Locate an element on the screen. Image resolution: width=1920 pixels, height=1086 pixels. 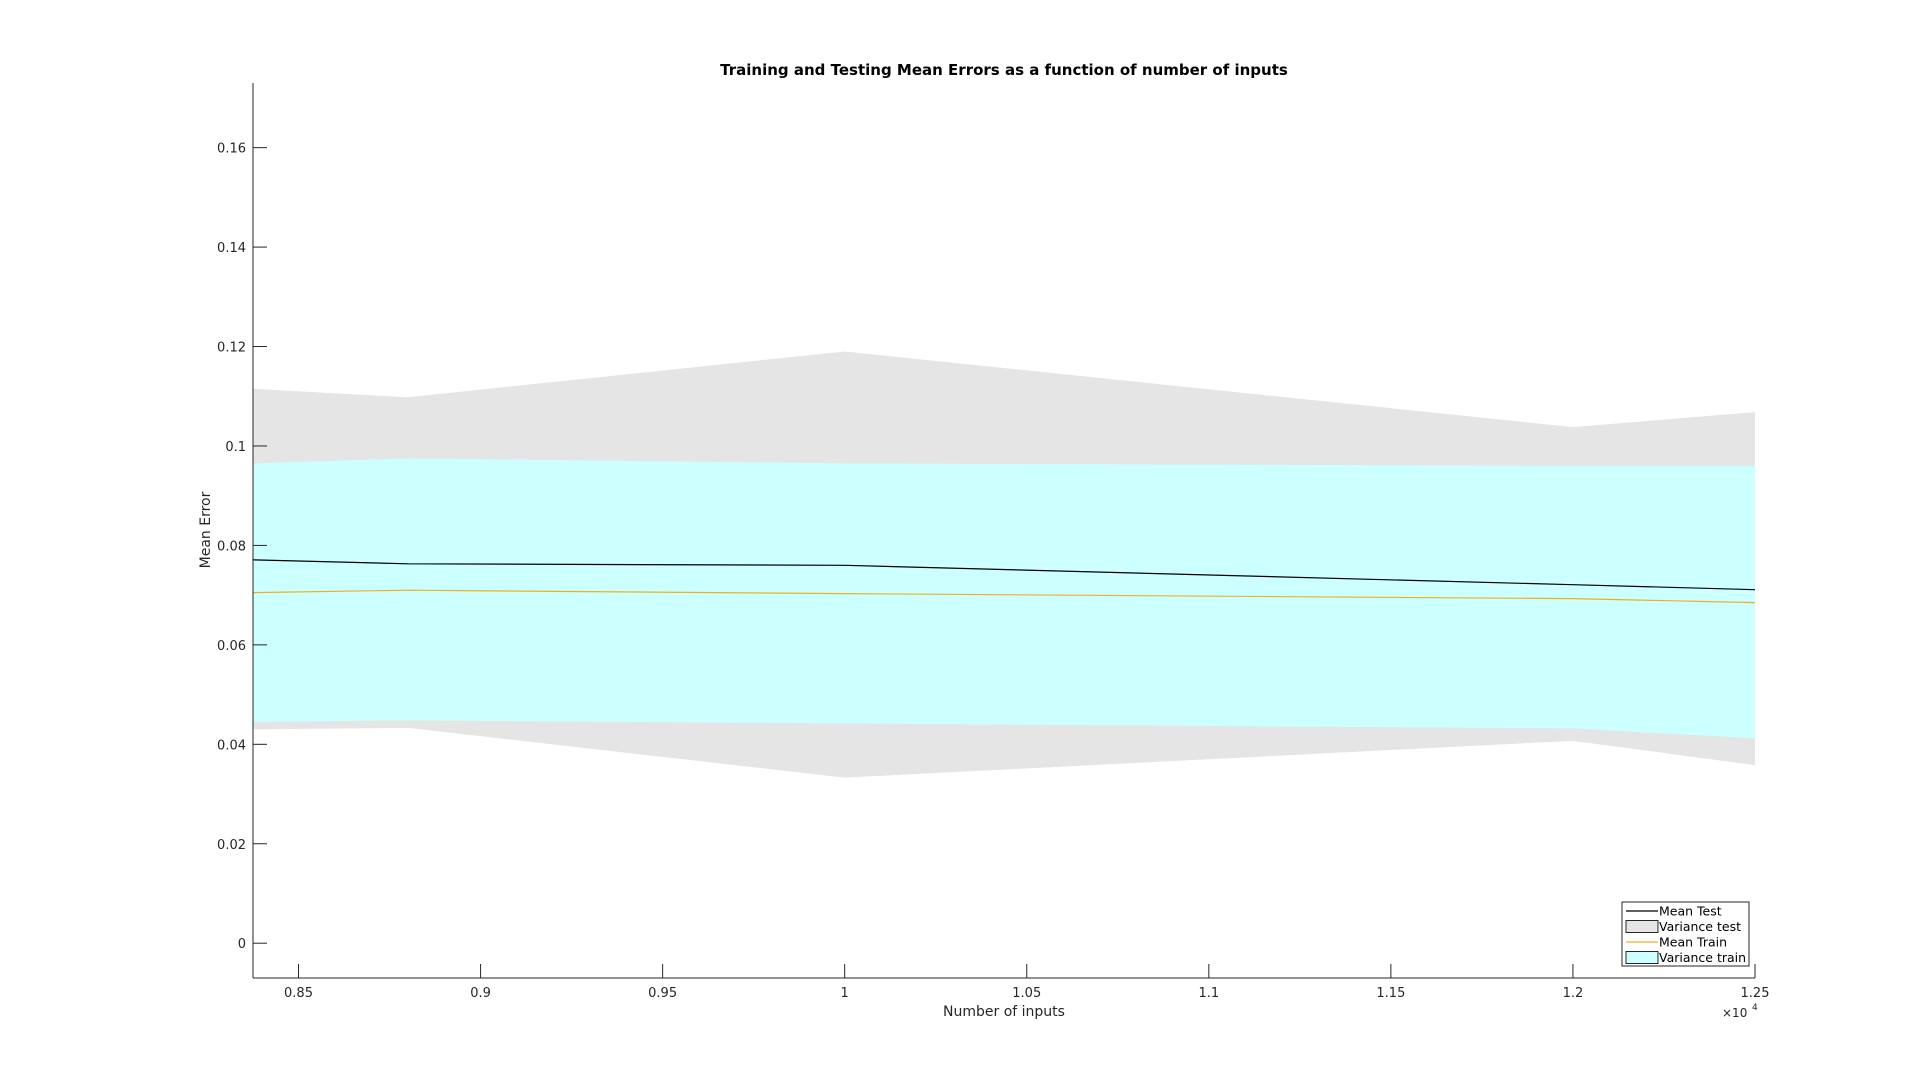
x-tick-label: 1.2 is located at coordinates (1573, 993).